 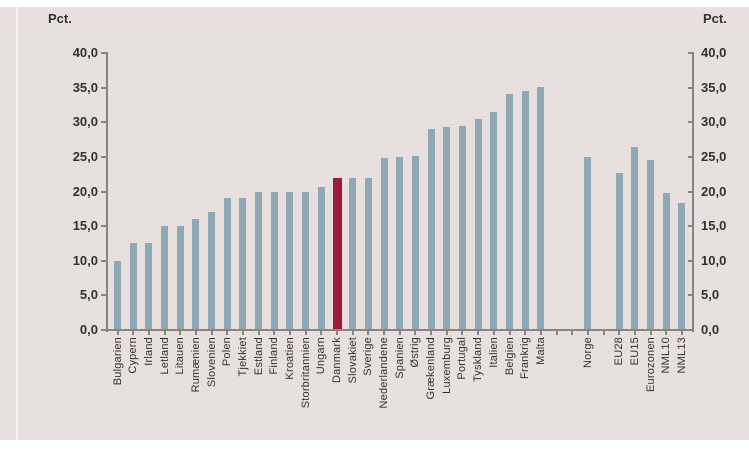 I want to click on y-axis-tick-label-left: 5,0, so click(x=88, y=295).